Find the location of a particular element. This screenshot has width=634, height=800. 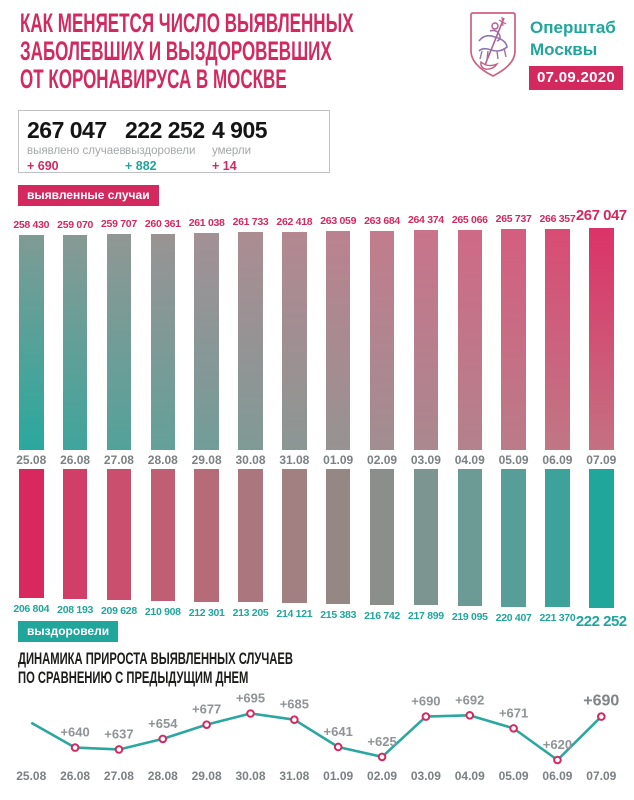

date-label: 31.08 is located at coordinates (294, 460).